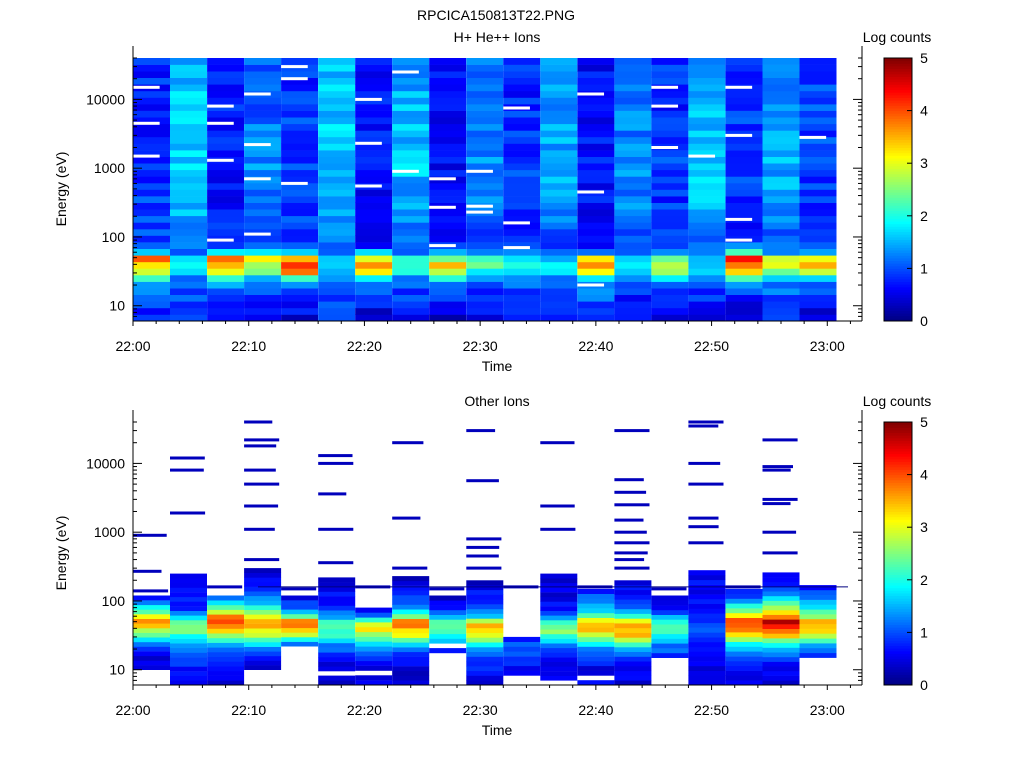  I want to click on heatmap-gap, so click(442, 207).